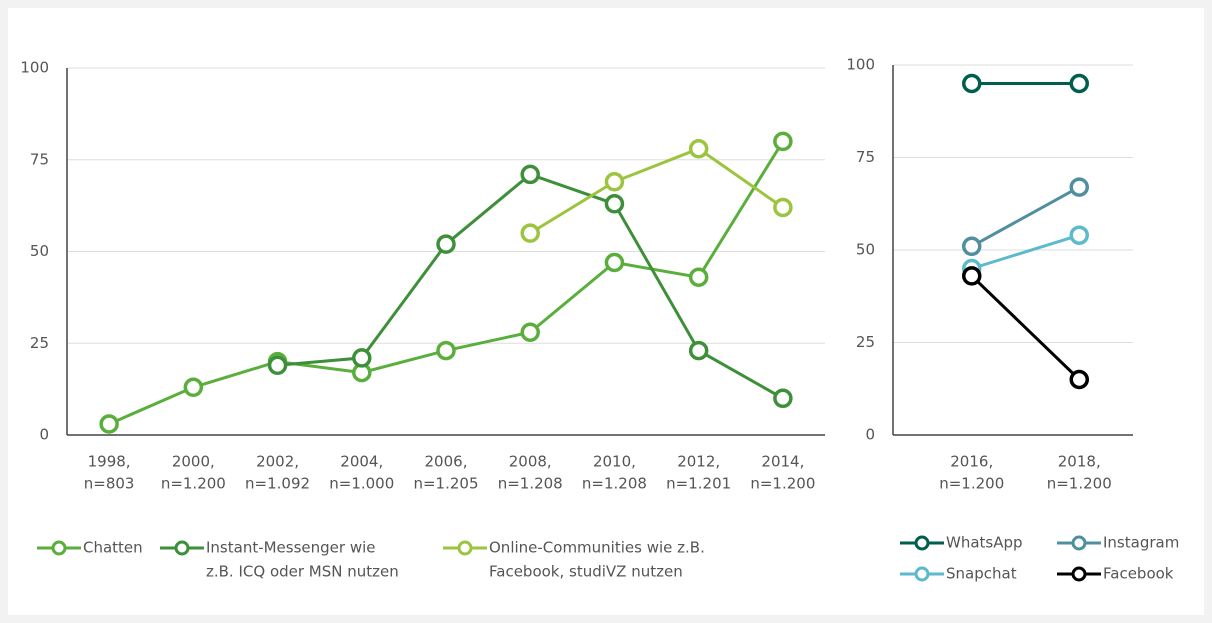  What do you see at coordinates (981, 574) in the screenshot?
I see `legend-label: Snapchat` at bounding box center [981, 574].